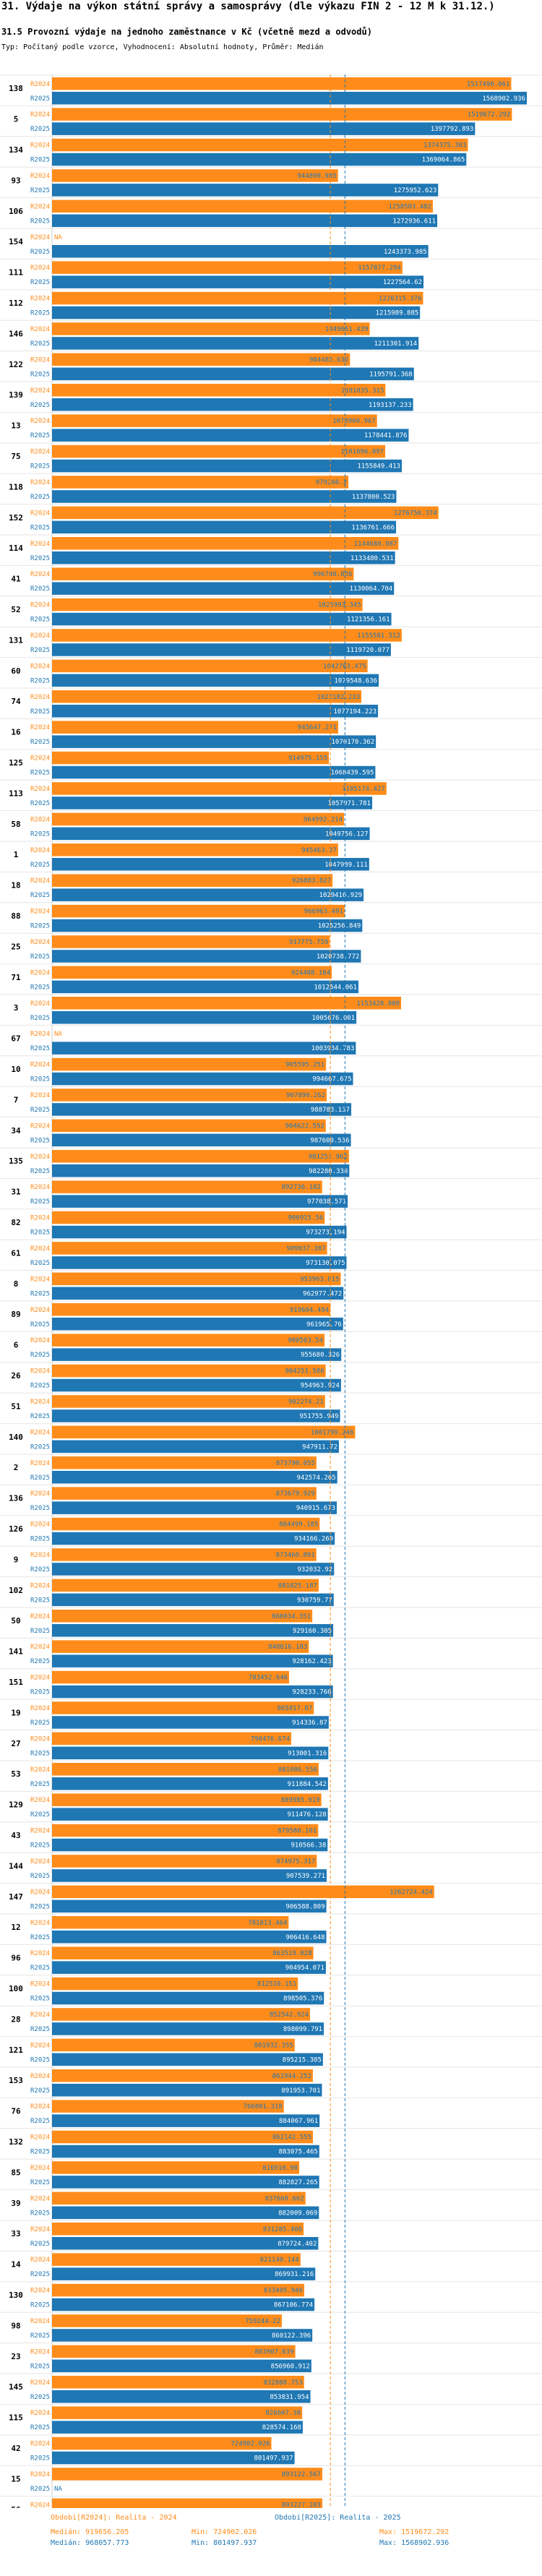 This screenshot has width=542, height=2576. What do you see at coordinates (16, 150) in the screenshot?
I see `category-label: 134` at bounding box center [16, 150].